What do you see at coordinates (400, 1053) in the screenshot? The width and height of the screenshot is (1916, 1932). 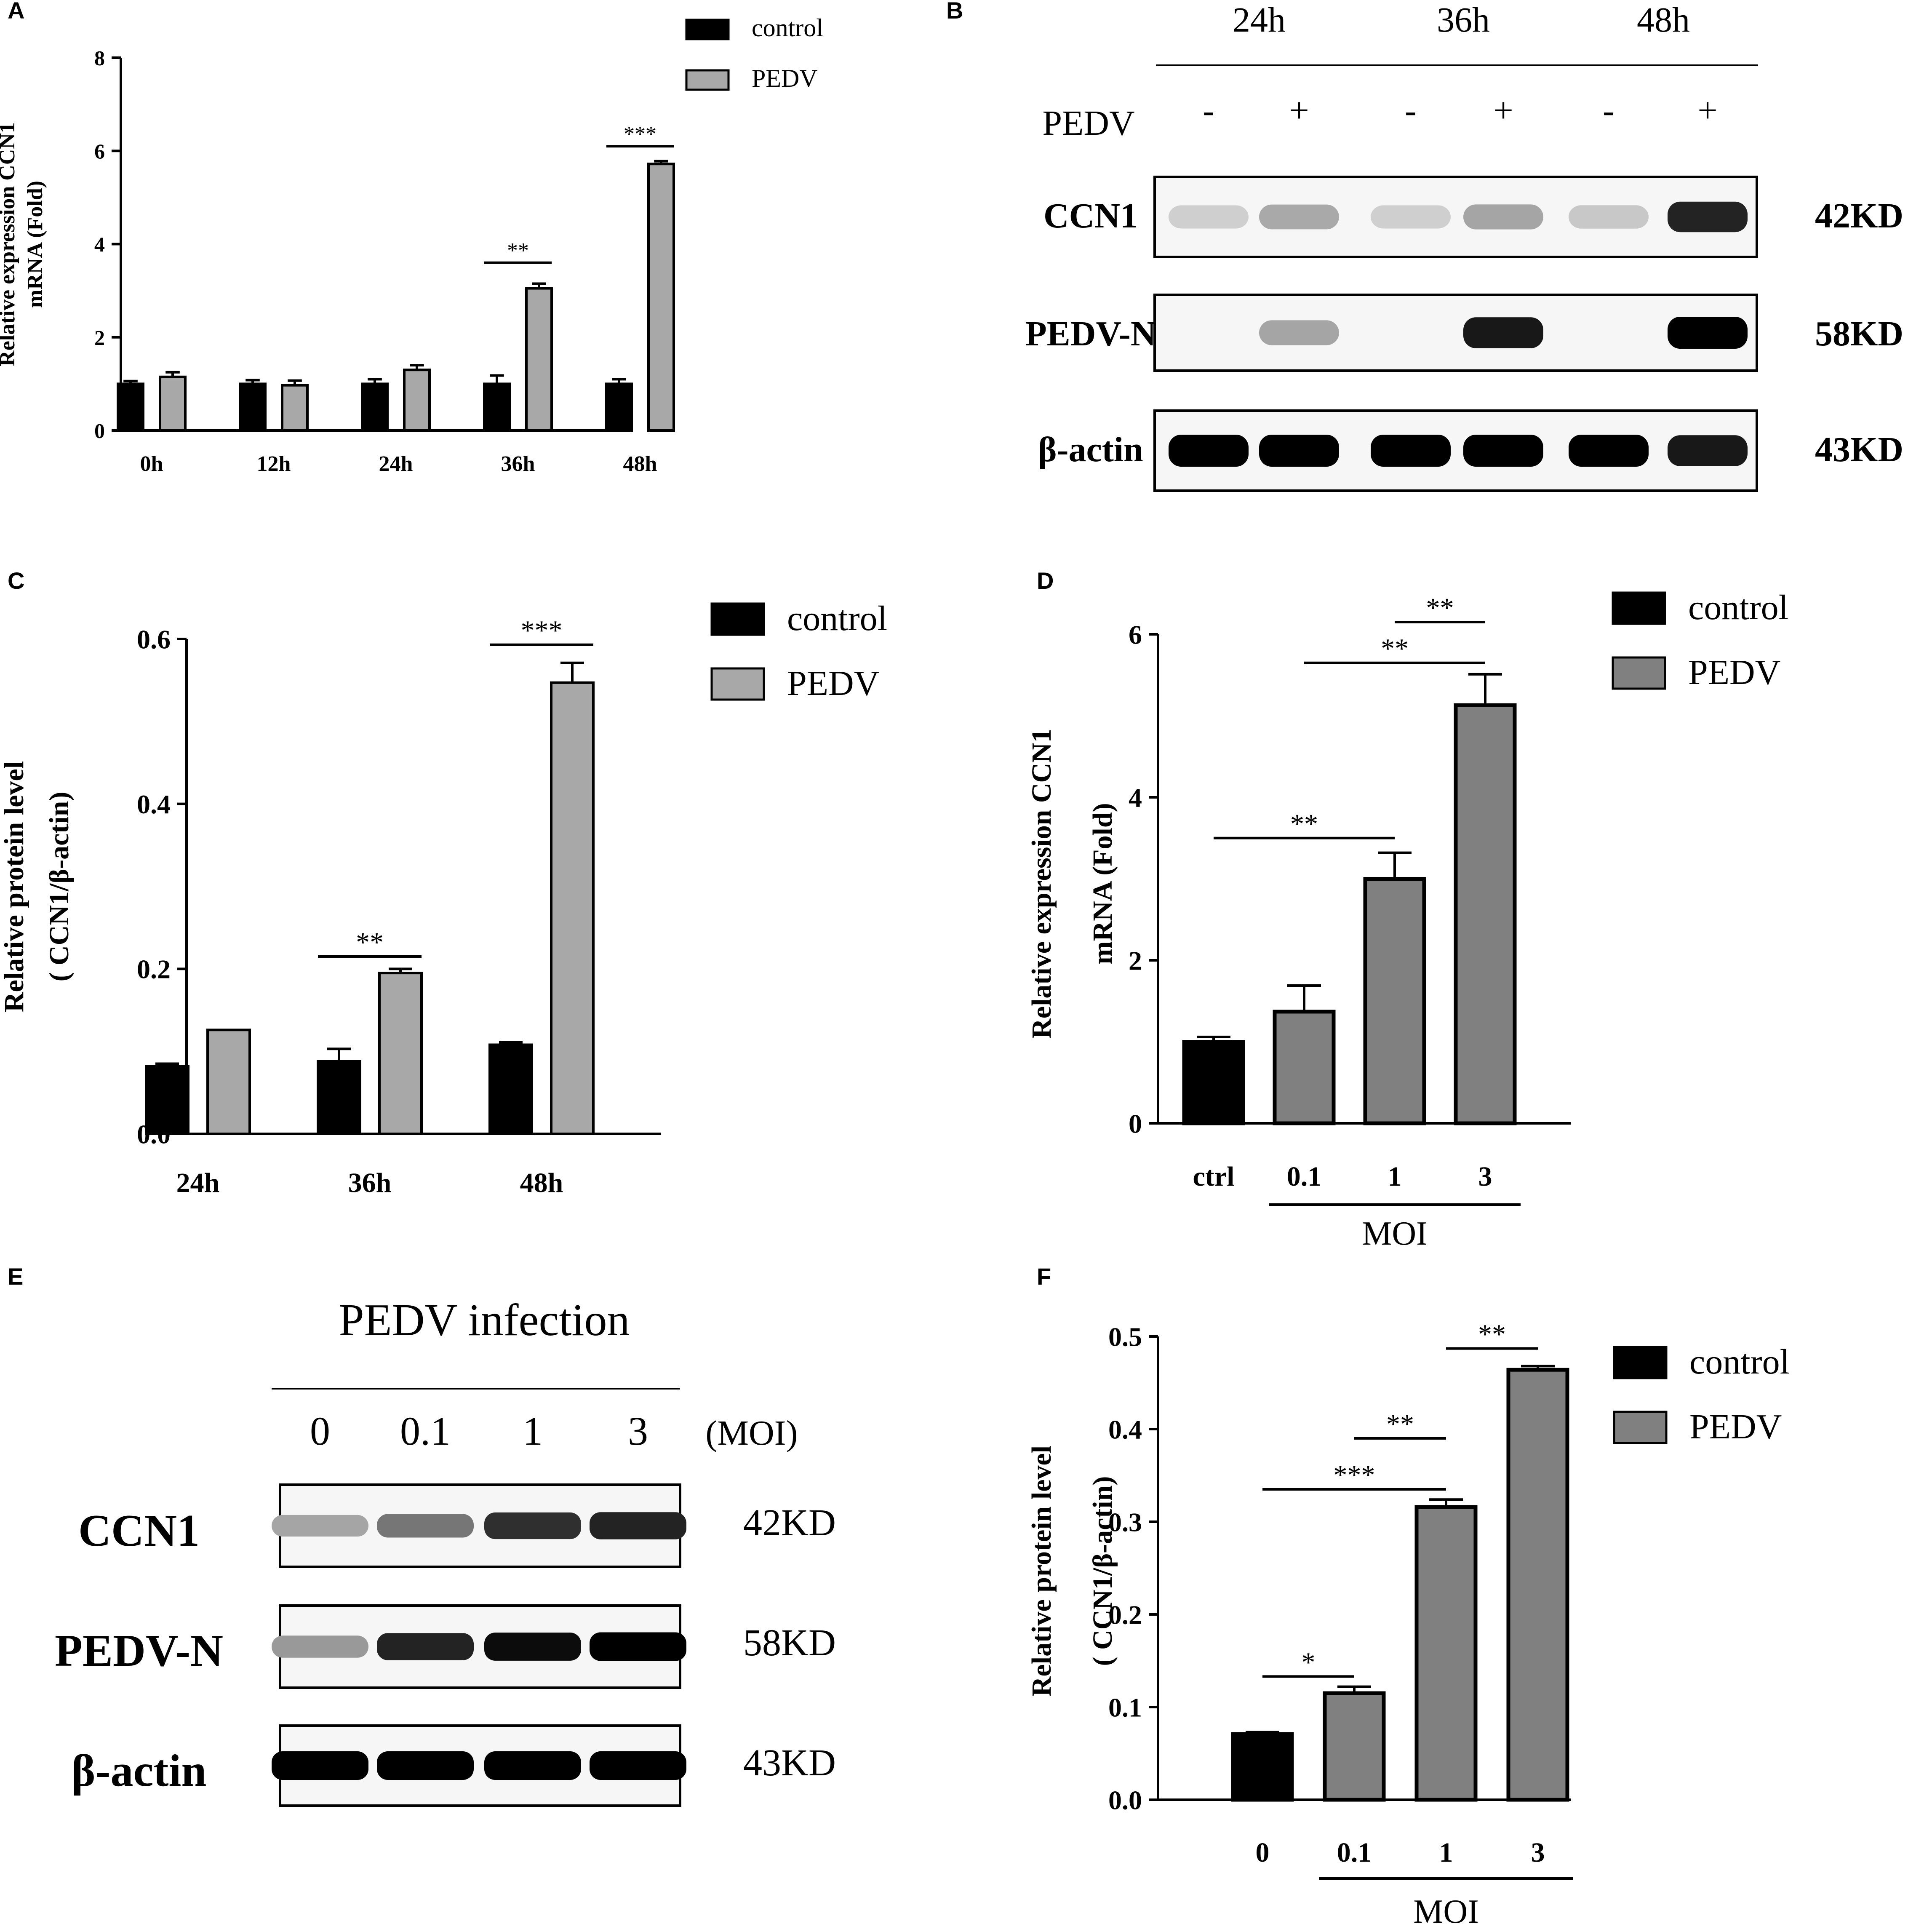 I see `bar-pedv-36h` at bounding box center [400, 1053].